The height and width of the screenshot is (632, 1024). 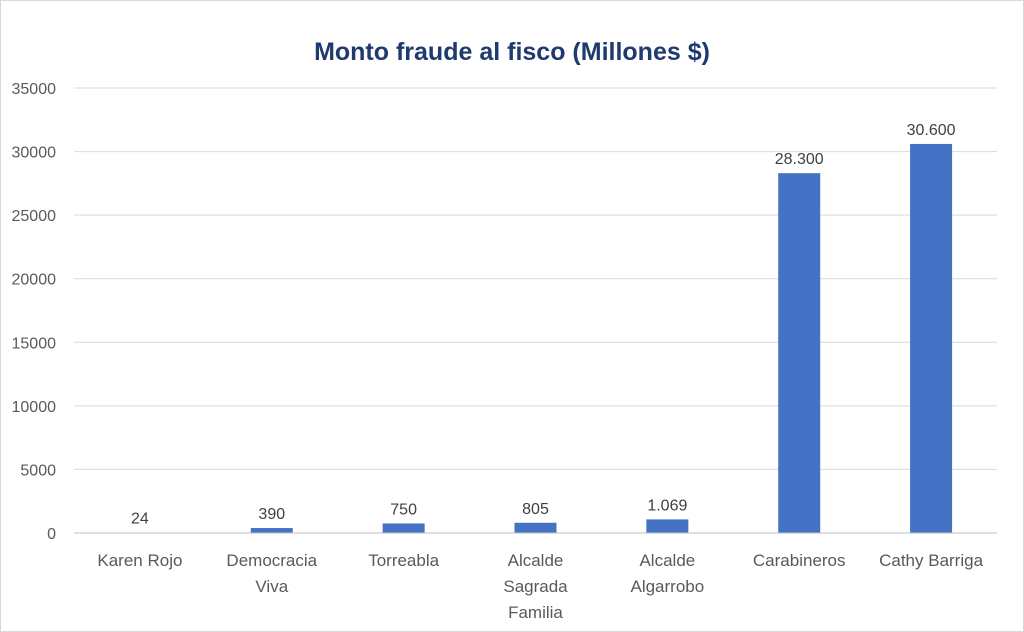 I want to click on category-label: Torreabla, so click(x=403, y=560).